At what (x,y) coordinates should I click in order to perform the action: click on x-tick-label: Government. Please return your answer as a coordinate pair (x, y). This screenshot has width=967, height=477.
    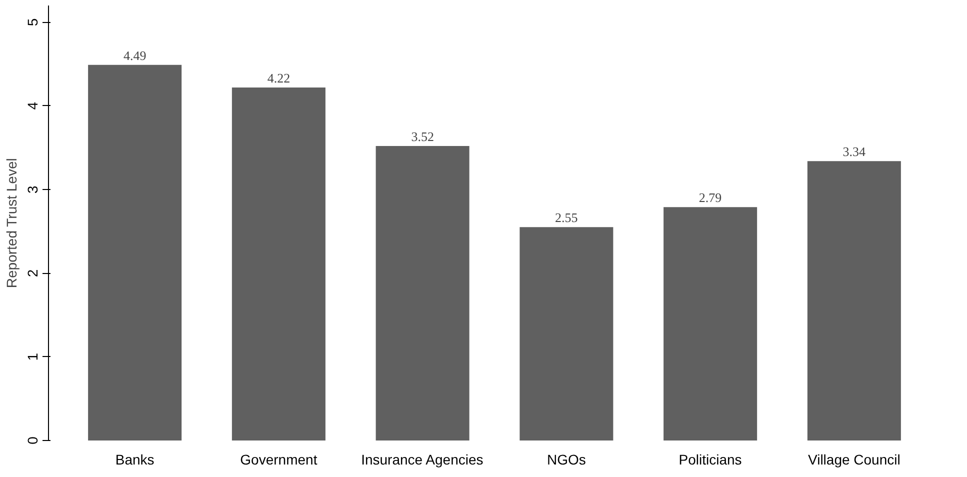
    Looking at the image, I should click on (279, 460).